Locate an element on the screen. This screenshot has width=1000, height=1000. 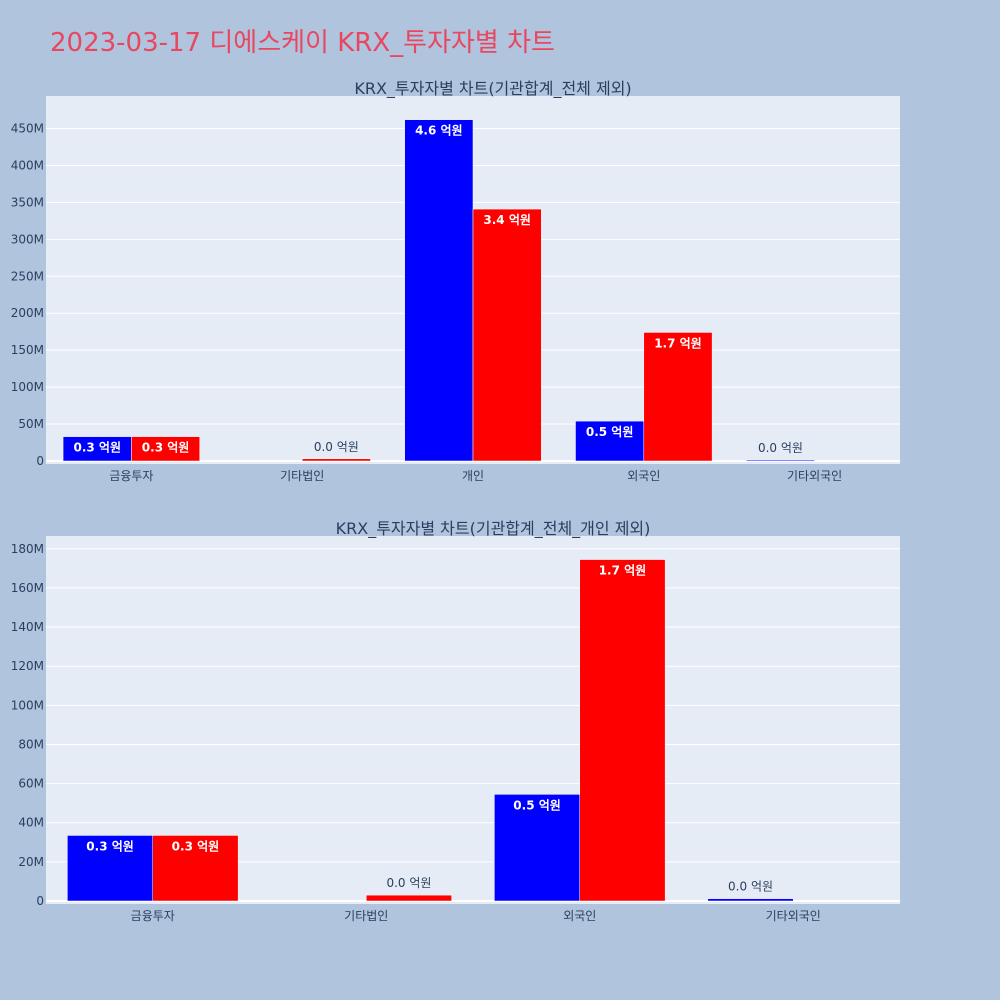
page-title: 2023-03-17 디에스케이 KRX_투자자별 차트 is located at coordinates (302, 43).